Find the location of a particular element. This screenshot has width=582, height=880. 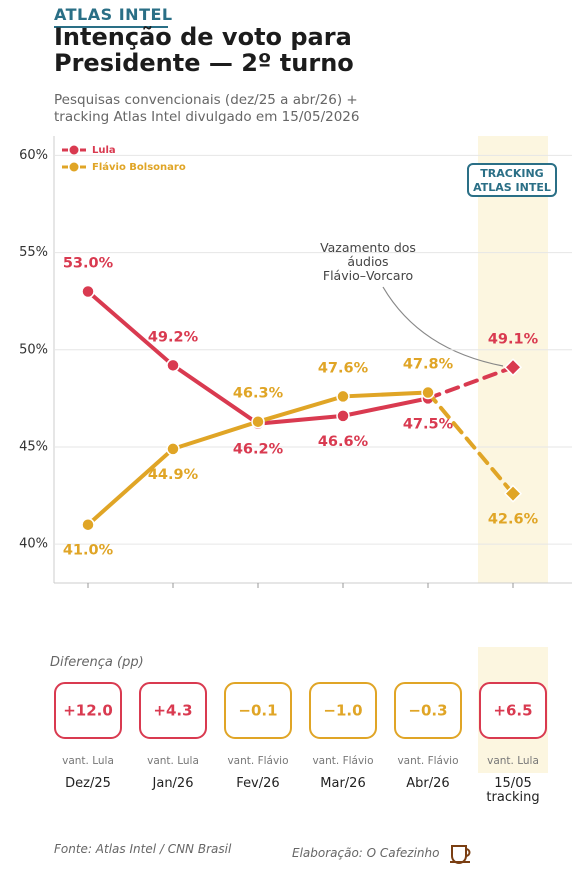

brand: ATLAS INTEL is located at coordinates (113, 14).